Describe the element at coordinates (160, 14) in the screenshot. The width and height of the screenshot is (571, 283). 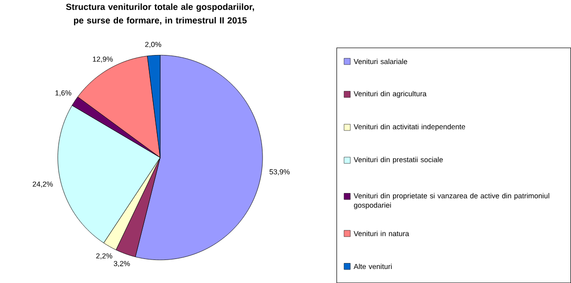
I see `chart-title: Structura veniturilor totale ale gospodariilor, pe surse de formare, in trimestrul II 2015` at that location.